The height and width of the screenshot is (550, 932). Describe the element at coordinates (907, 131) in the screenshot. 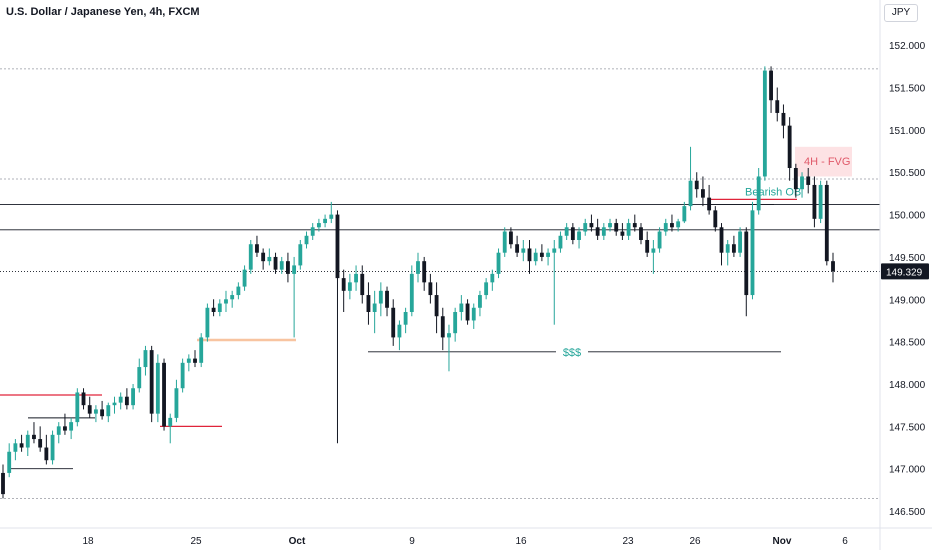

I see `price-tick-label: 151.000` at that location.